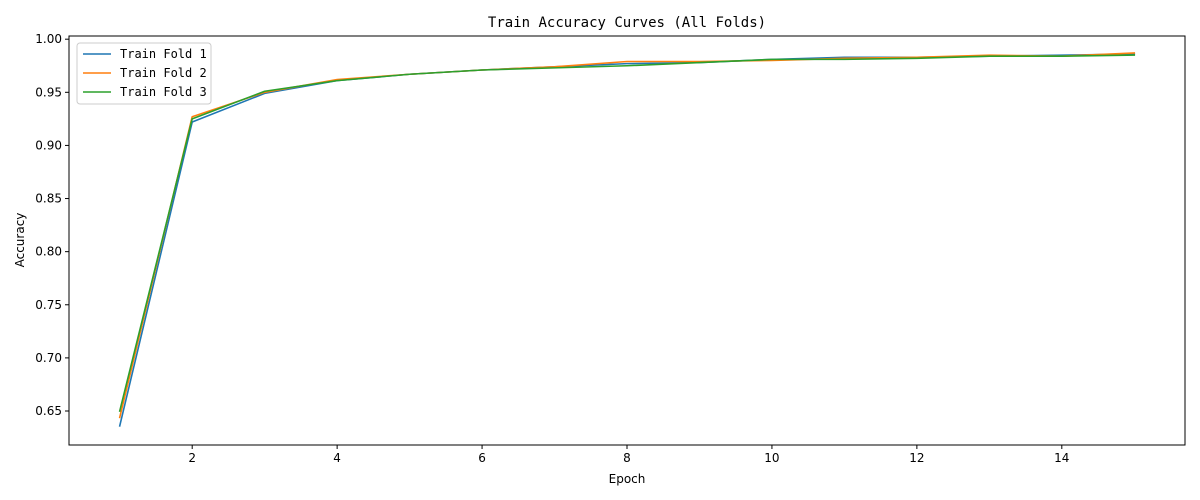 This screenshot has width=1200, height=500. I want to click on x-axis-label: Epoch, so click(627, 479).